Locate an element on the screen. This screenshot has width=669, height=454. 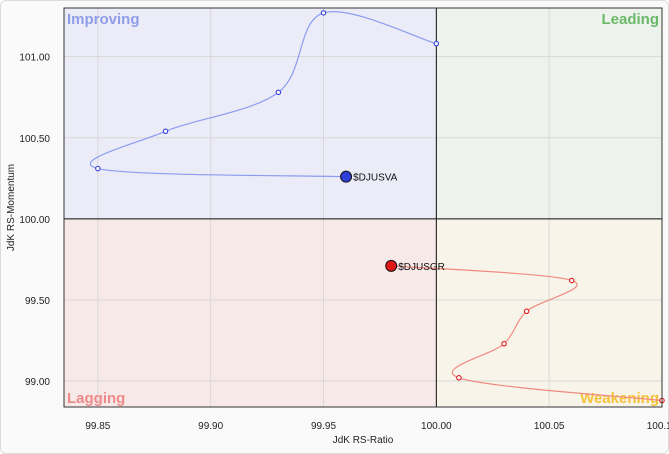
y-tick-label: 99.50 is located at coordinates (37, 301).